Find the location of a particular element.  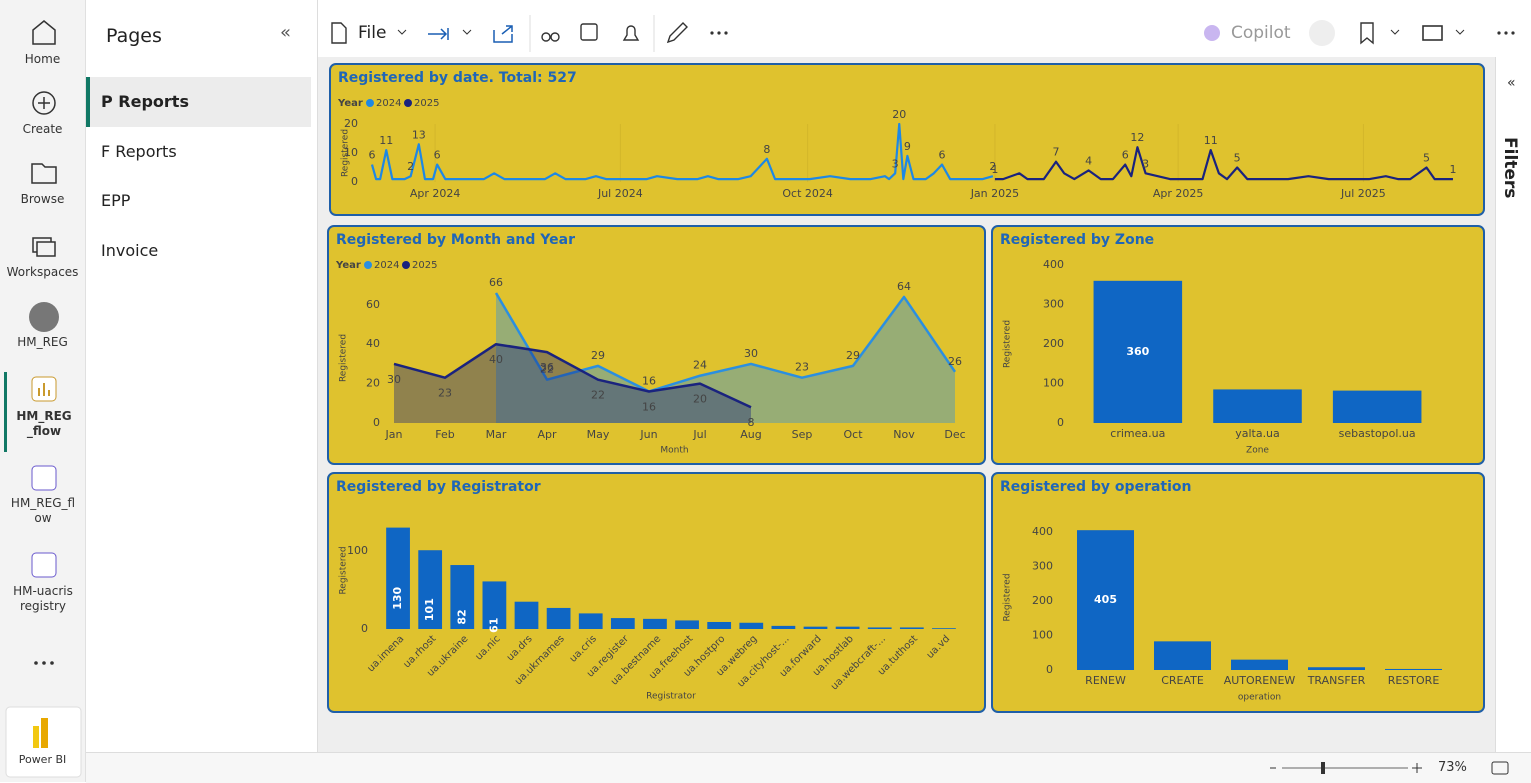

nav-label: HM-uacris registry is located at coordinates (43, 598).